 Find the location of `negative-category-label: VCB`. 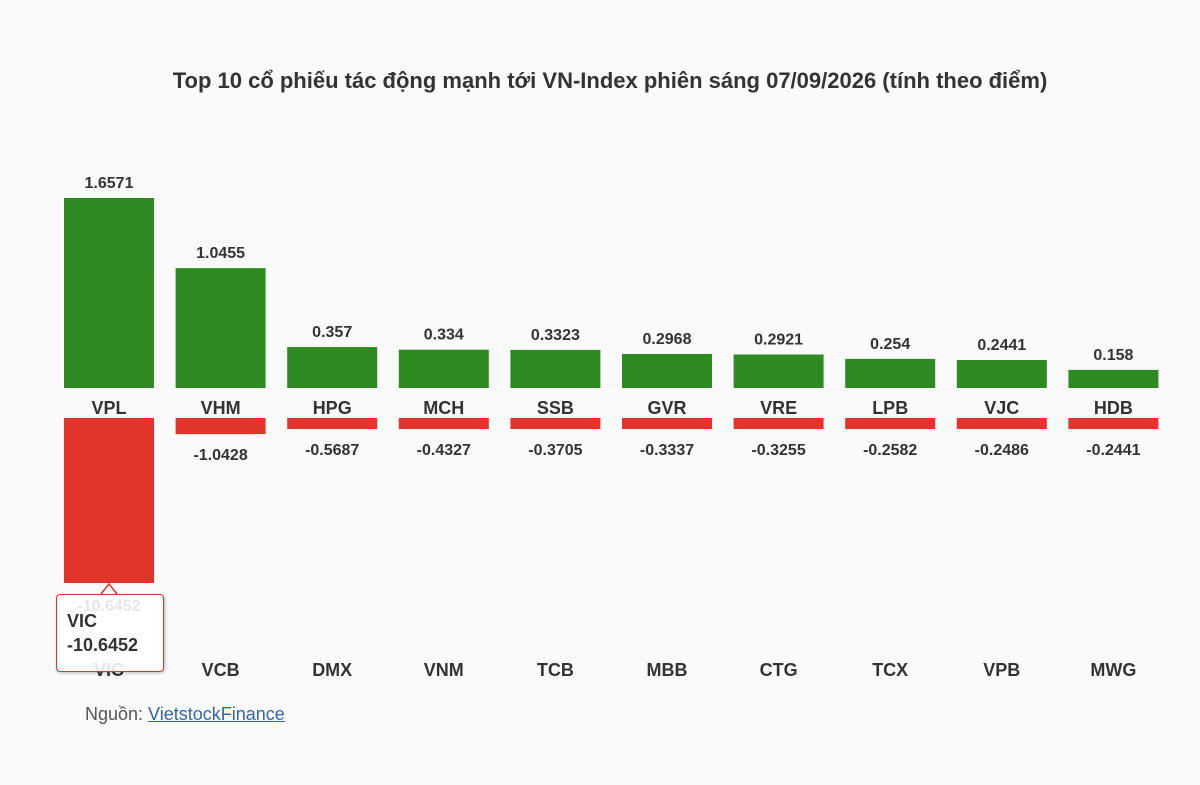

negative-category-label: VCB is located at coordinates (221, 670).